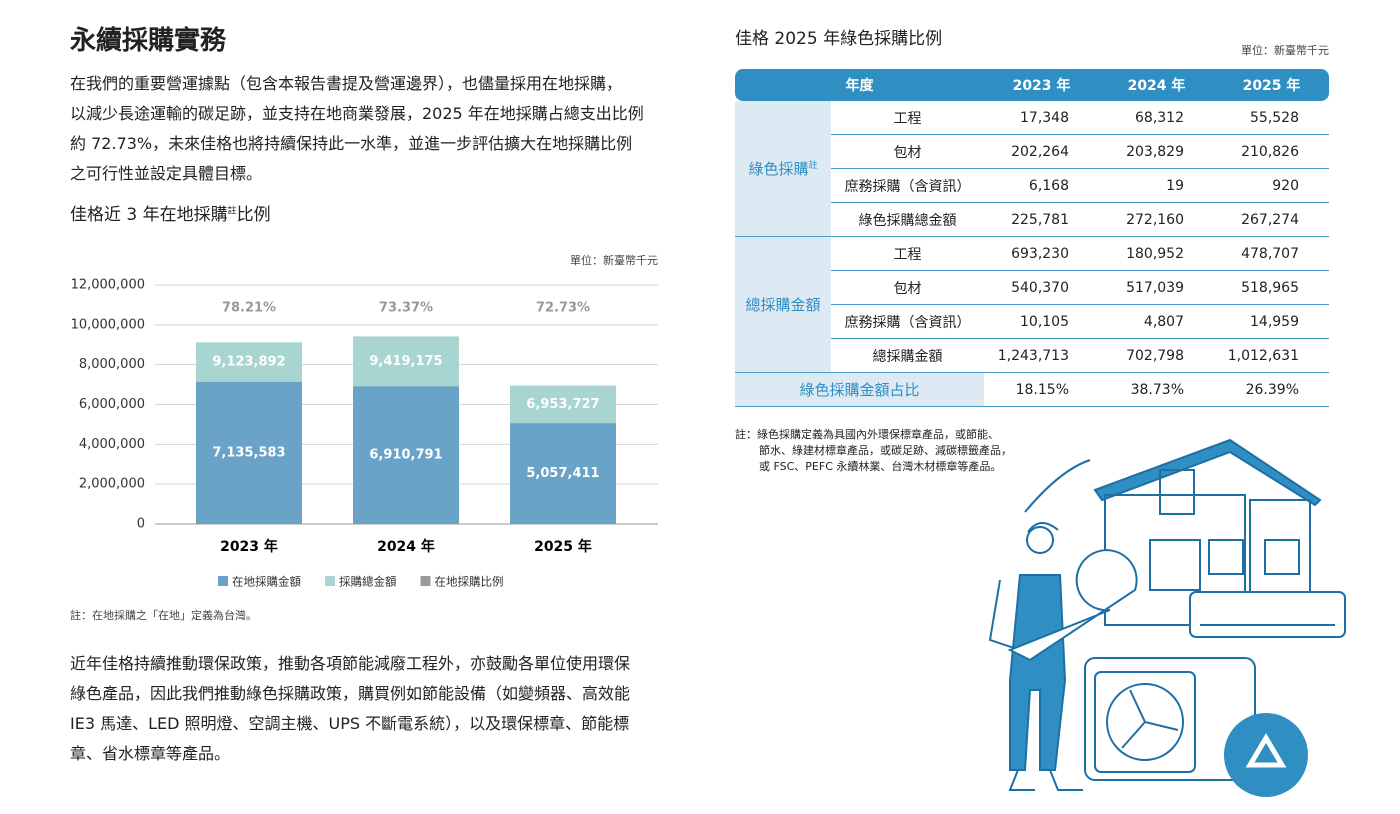 This screenshot has height=814, width=1400. I want to click on footer-label: 綠色採購金額占比, so click(859, 389).